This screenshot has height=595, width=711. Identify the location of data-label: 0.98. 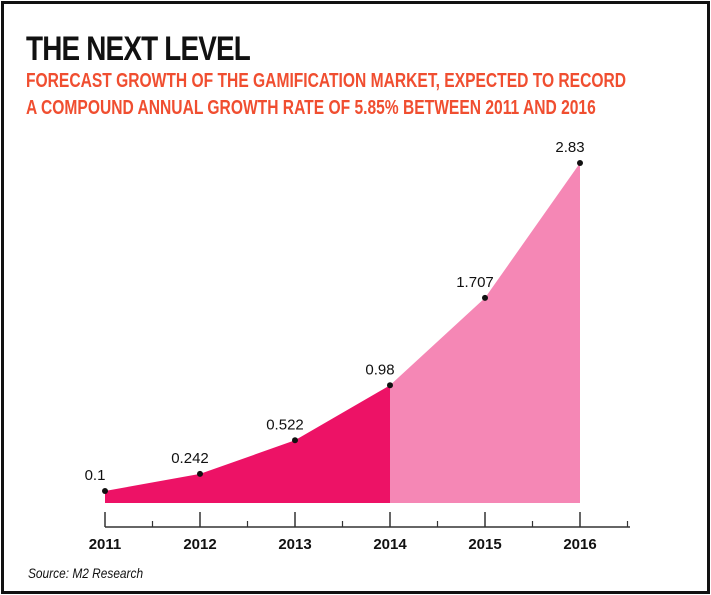
(379, 369).